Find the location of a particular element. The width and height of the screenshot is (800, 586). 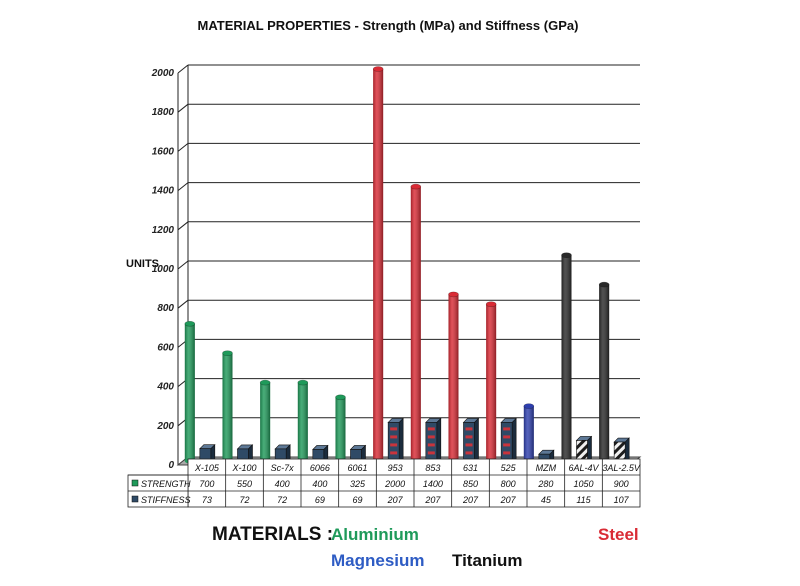

y-axis-label: UNITS is located at coordinates (142, 264).